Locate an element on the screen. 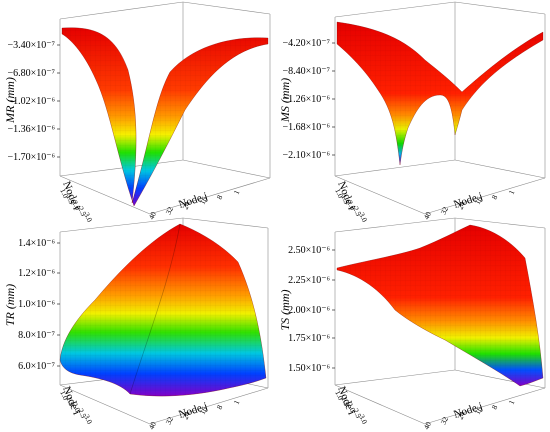 This screenshot has height=432, width=550. z-tick: 1.75×10⁻⁶ is located at coordinates (309, 338).